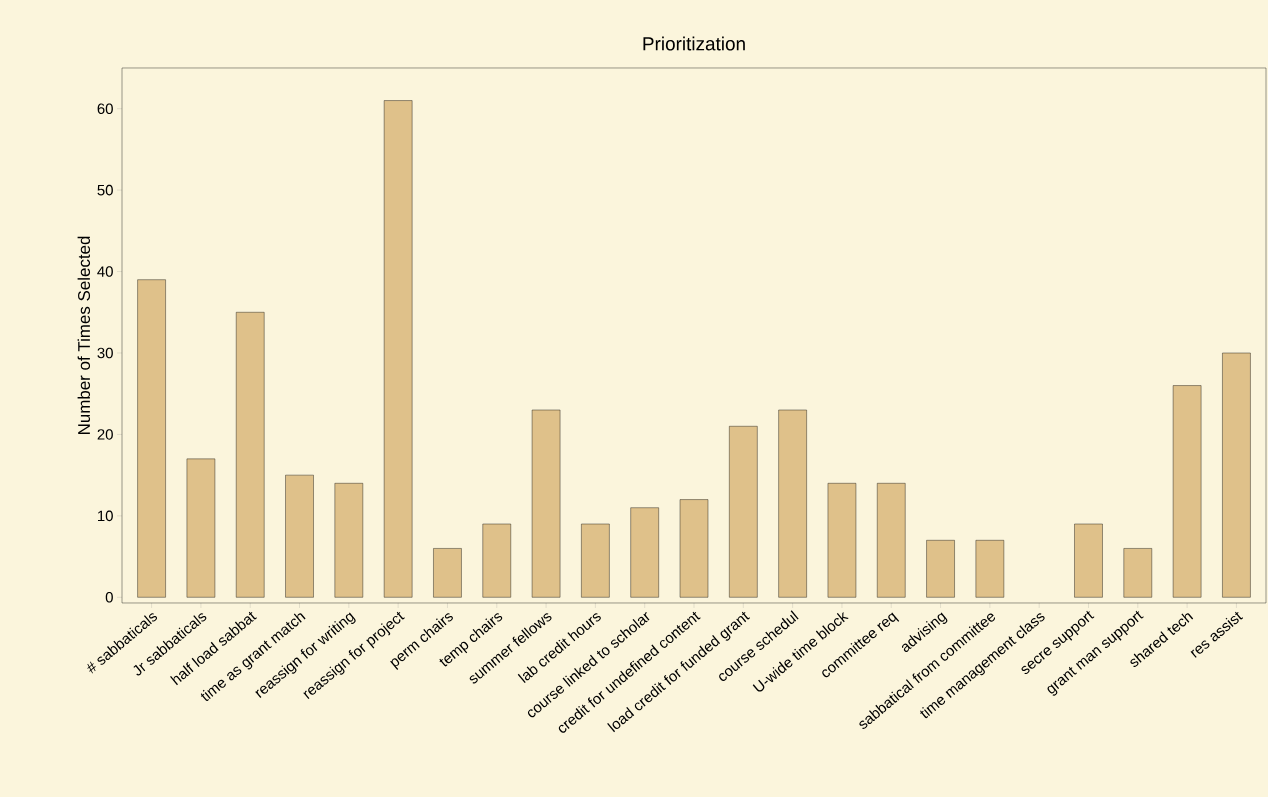 This screenshot has height=797, width=1268. What do you see at coordinates (105, 271) in the screenshot?
I see `y-tick-label: 40` at bounding box center [105, 271].